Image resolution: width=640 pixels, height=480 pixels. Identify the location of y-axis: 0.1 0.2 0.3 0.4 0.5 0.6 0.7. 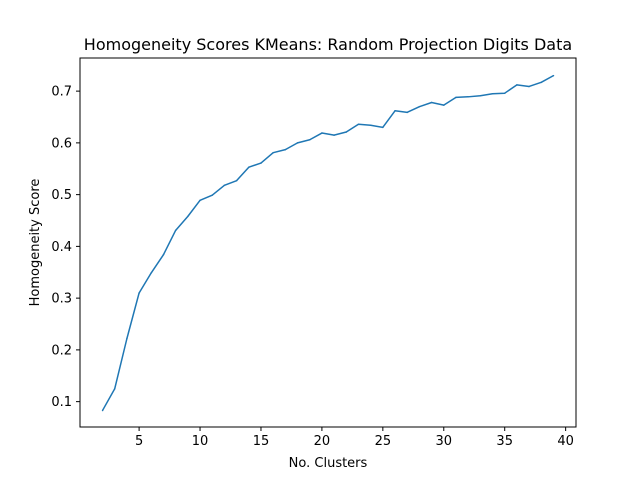
(65, 247).